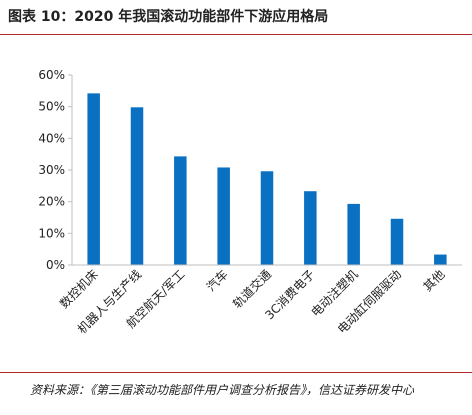  What do you see at coordinates (217, 281) in the screenshot?
I see `x-tick-label: 汽车` at bounding box center [217, 281].